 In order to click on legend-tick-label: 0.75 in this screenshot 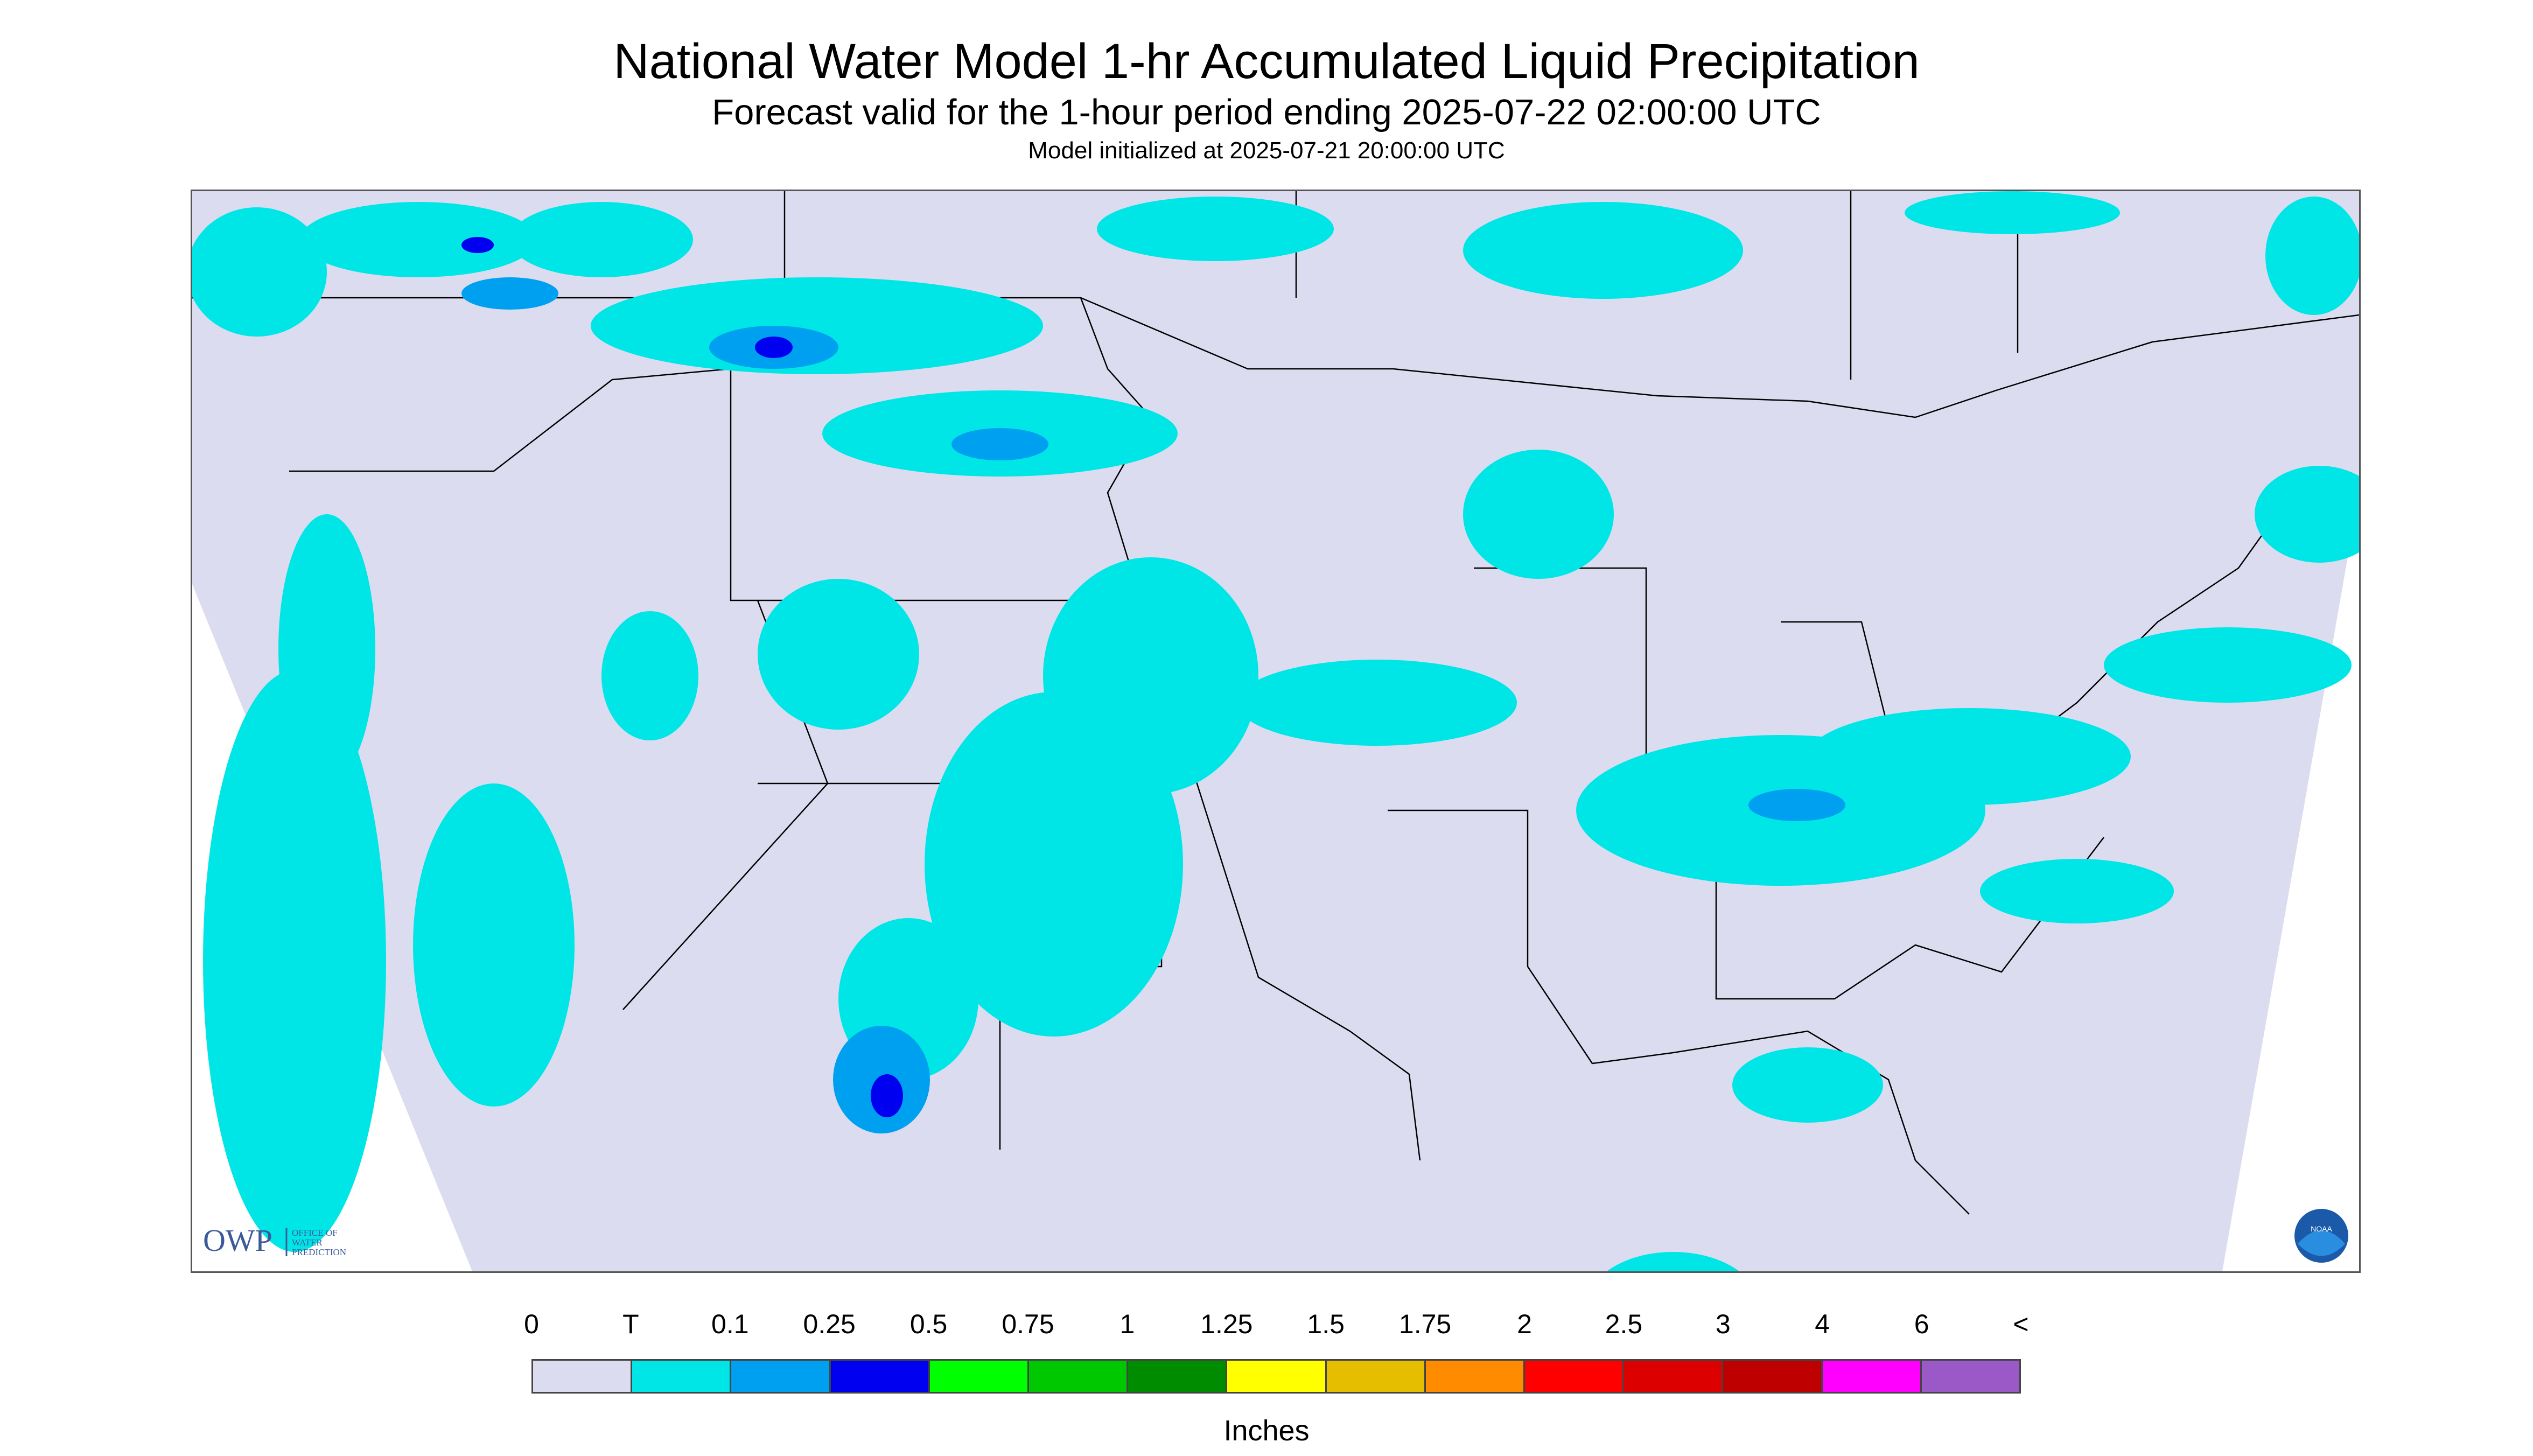, I will do `click(1028, 1324)`.